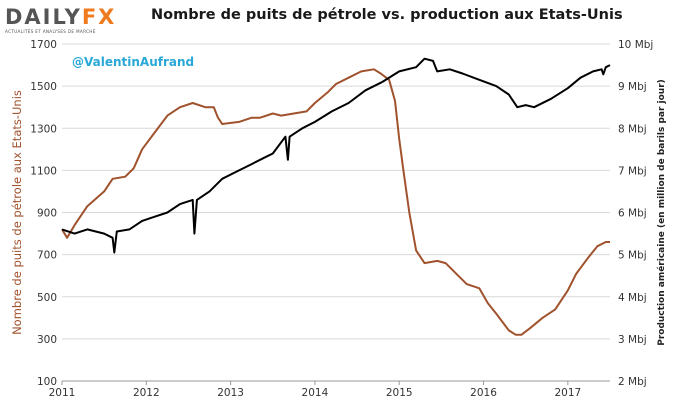  What do you see at coordinates (47, 256) in the screenshot?
I see `y-tick-label: 700` at bounding box center [47, 256].